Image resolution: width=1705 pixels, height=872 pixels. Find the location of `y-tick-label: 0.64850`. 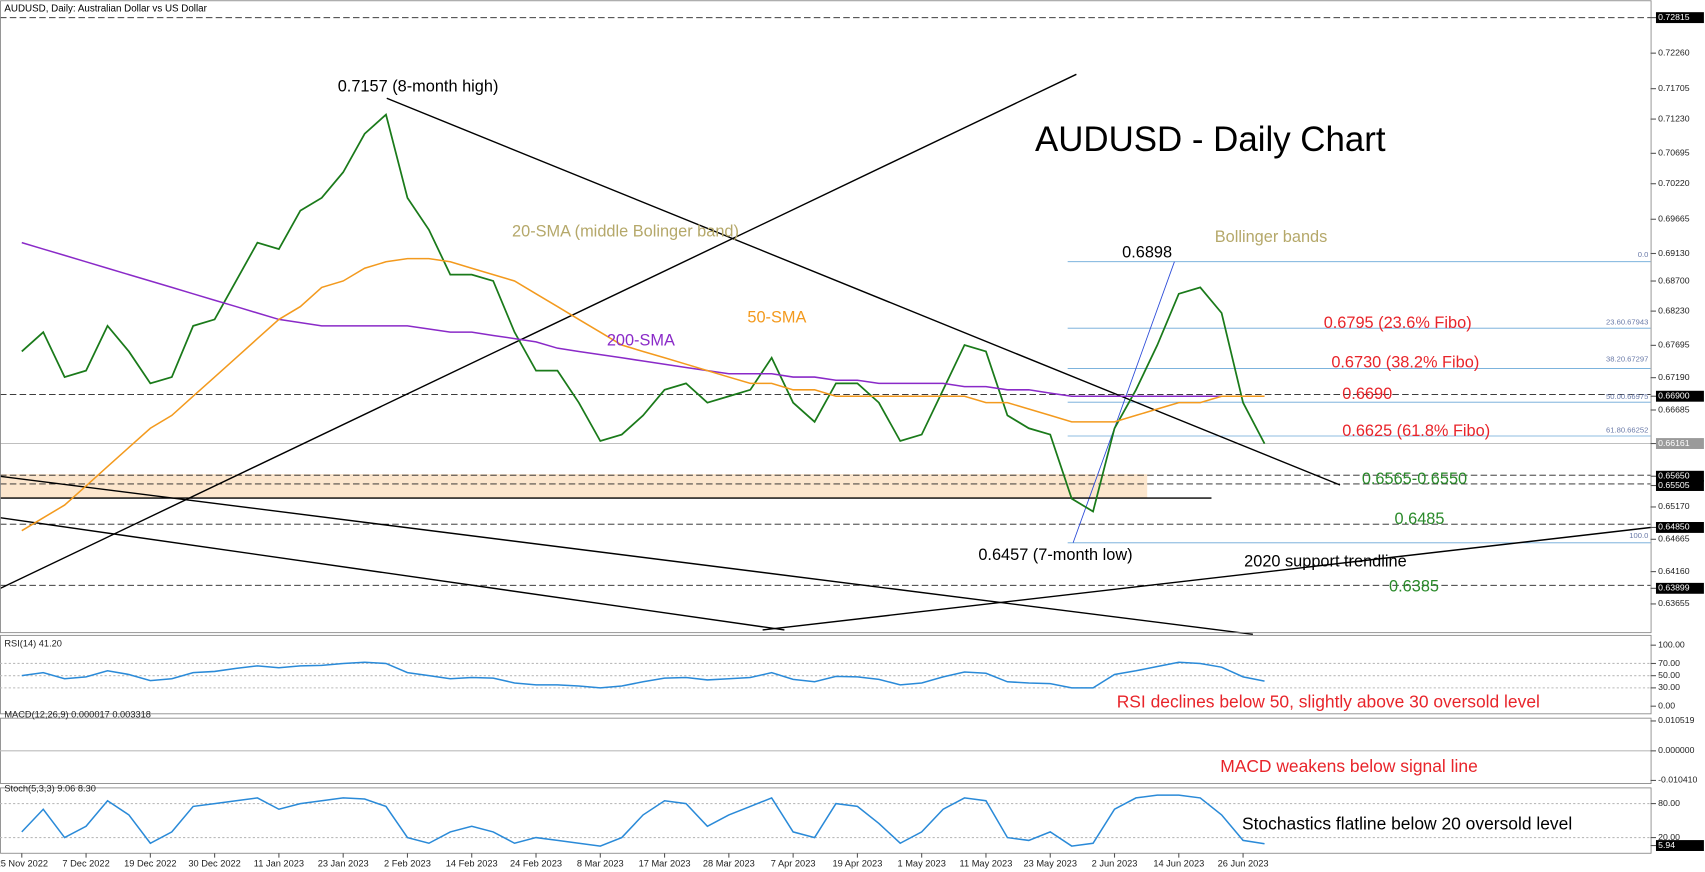

y-tick-label: 0.64850 is located at coordinates (1674, 527).